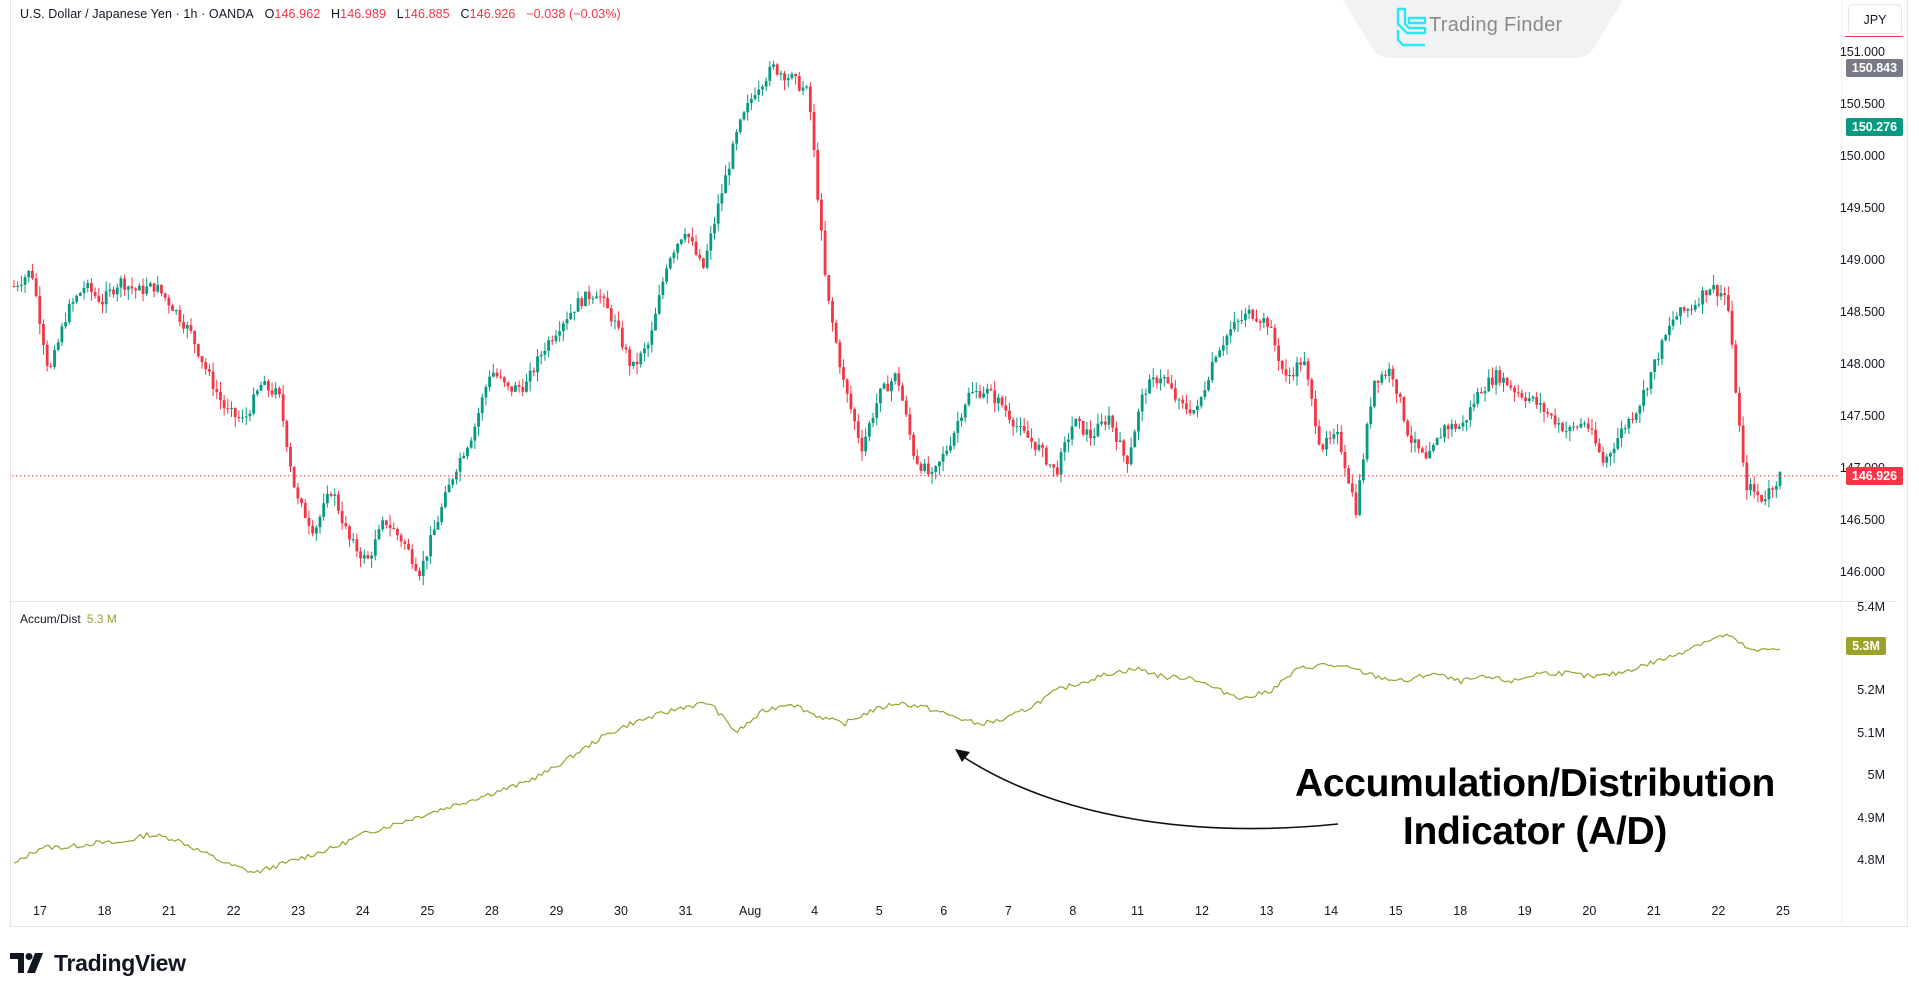 This screenshot has height=996, width=1919. Describe the element at coordinates (1874, 127) in the screenshot. I see `price-badge: 150.276` at that location.